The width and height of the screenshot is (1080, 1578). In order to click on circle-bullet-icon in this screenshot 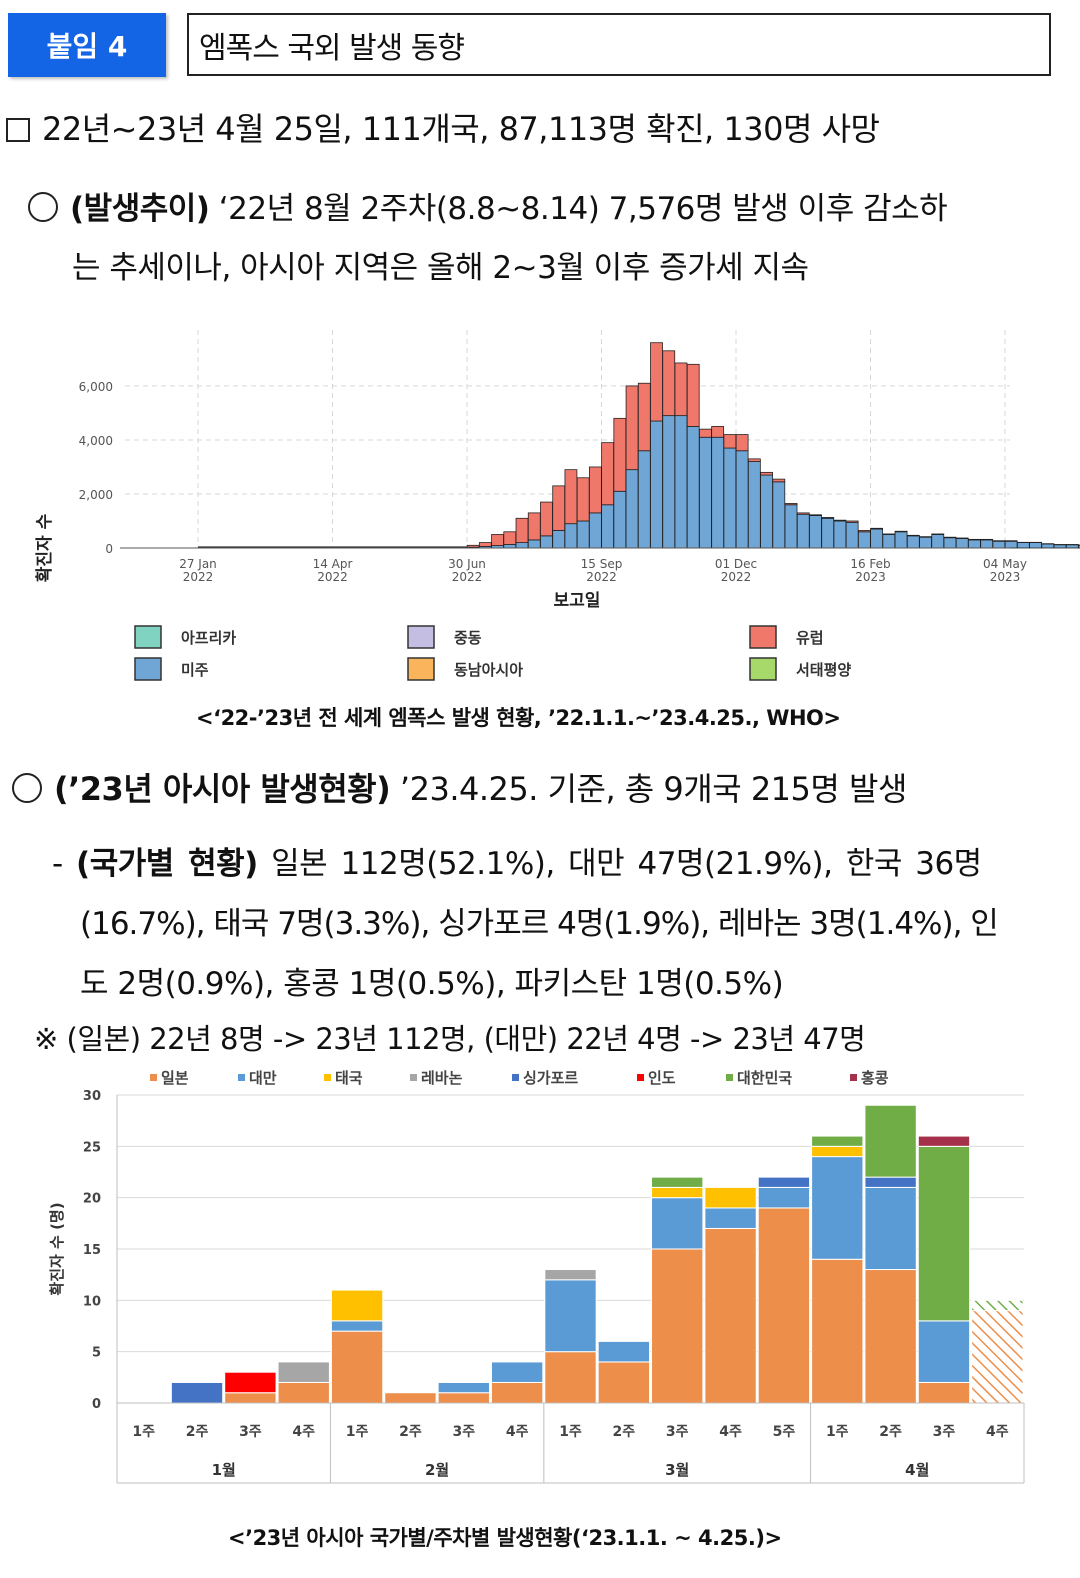, I will do `click(43, 207)`.